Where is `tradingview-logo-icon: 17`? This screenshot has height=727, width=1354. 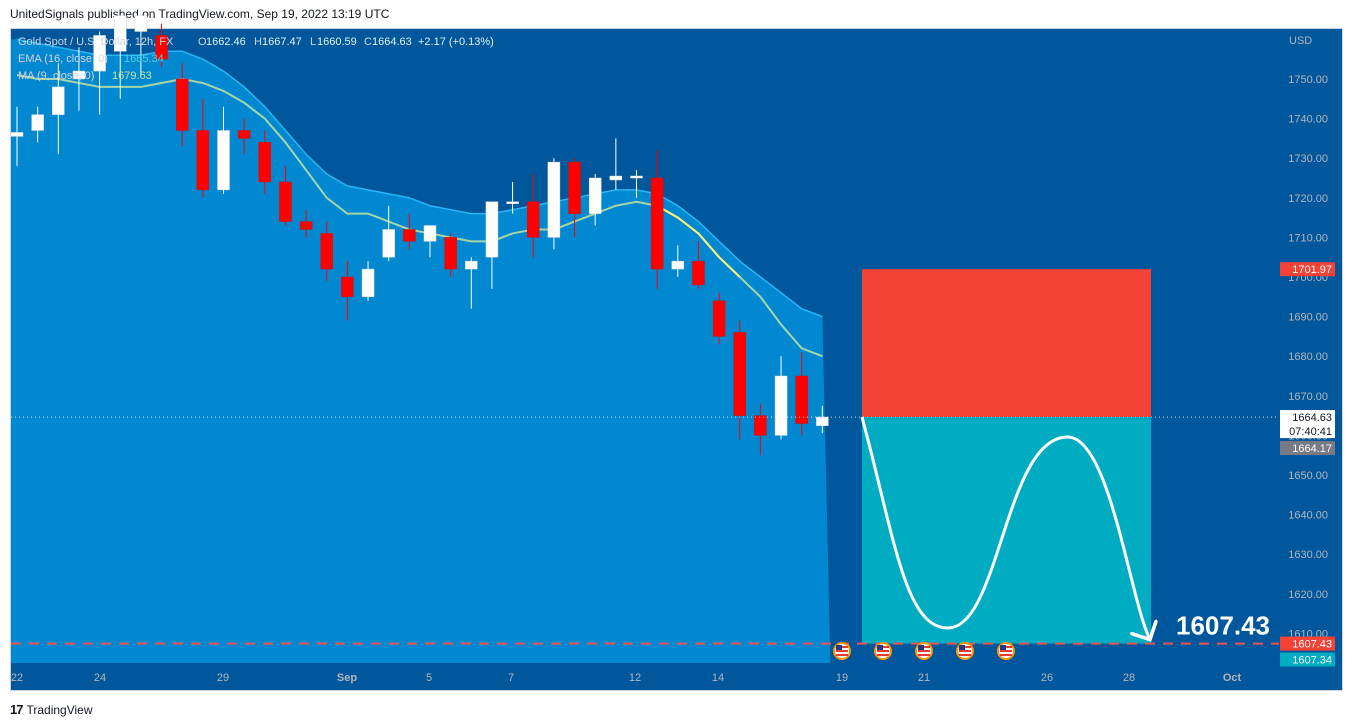 tradingview-logo-icon: 17 is located at coordinates (17, 709).